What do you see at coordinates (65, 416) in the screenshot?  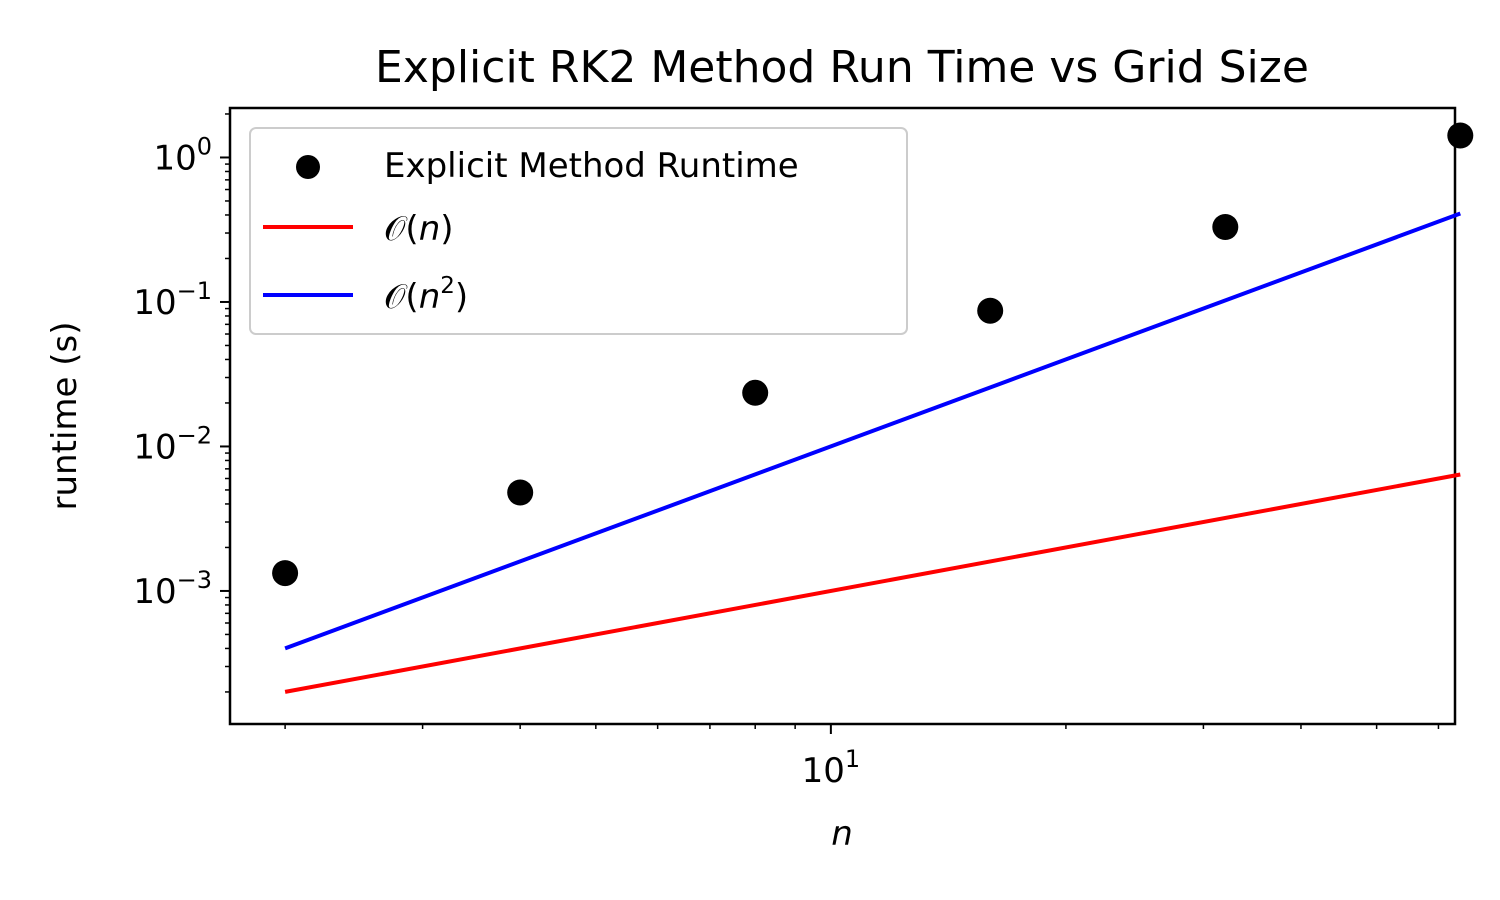 I see `y-axis-label: runtime (s)` at bounding box center [65, 416].